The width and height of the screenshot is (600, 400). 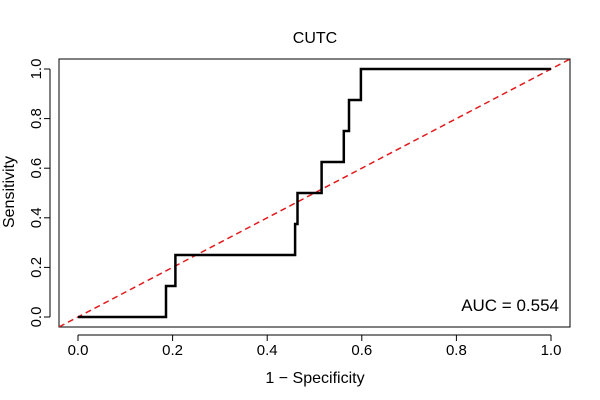 What do you see at coordinates (36, 118) in the screenshot?
I see `y-tick-label: 0.8` at bounding box center [36, 118].